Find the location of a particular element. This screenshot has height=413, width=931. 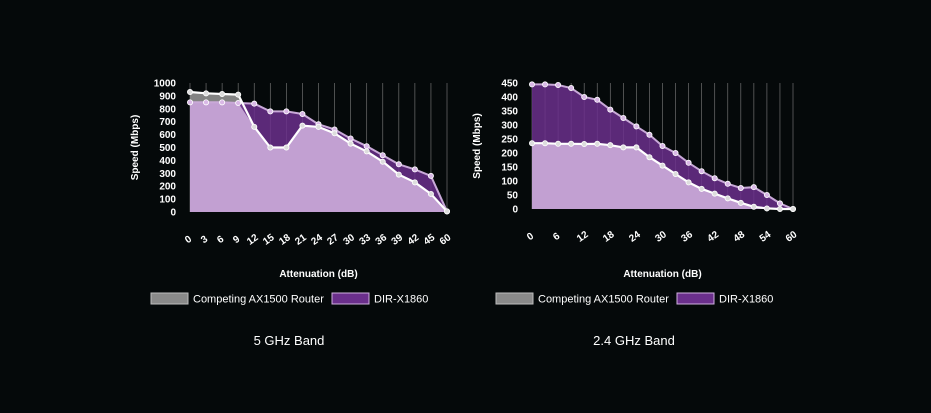

x-tick-label: 27 is located at coordinates (333, 240).